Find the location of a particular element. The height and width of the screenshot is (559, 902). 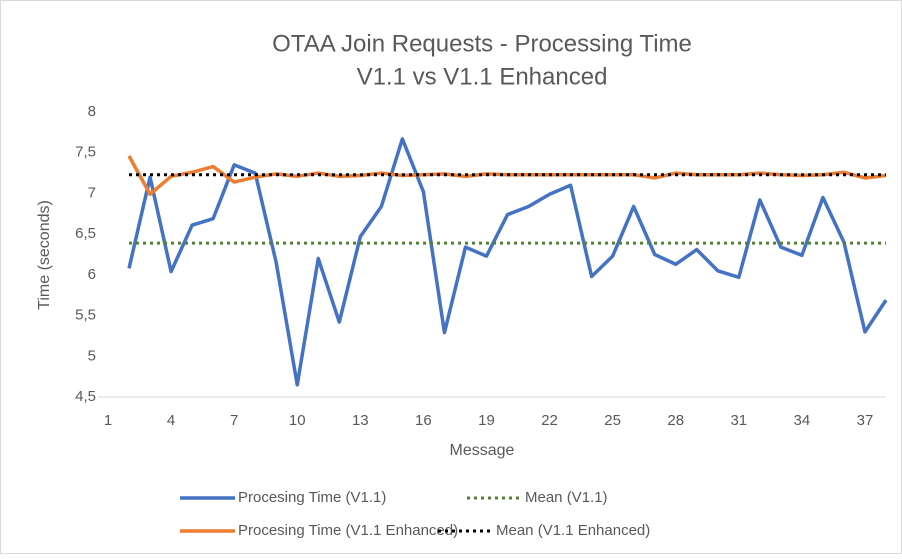

chart-title: OTAA Join Requests - Processing Time is located at coordinates (482, 43).